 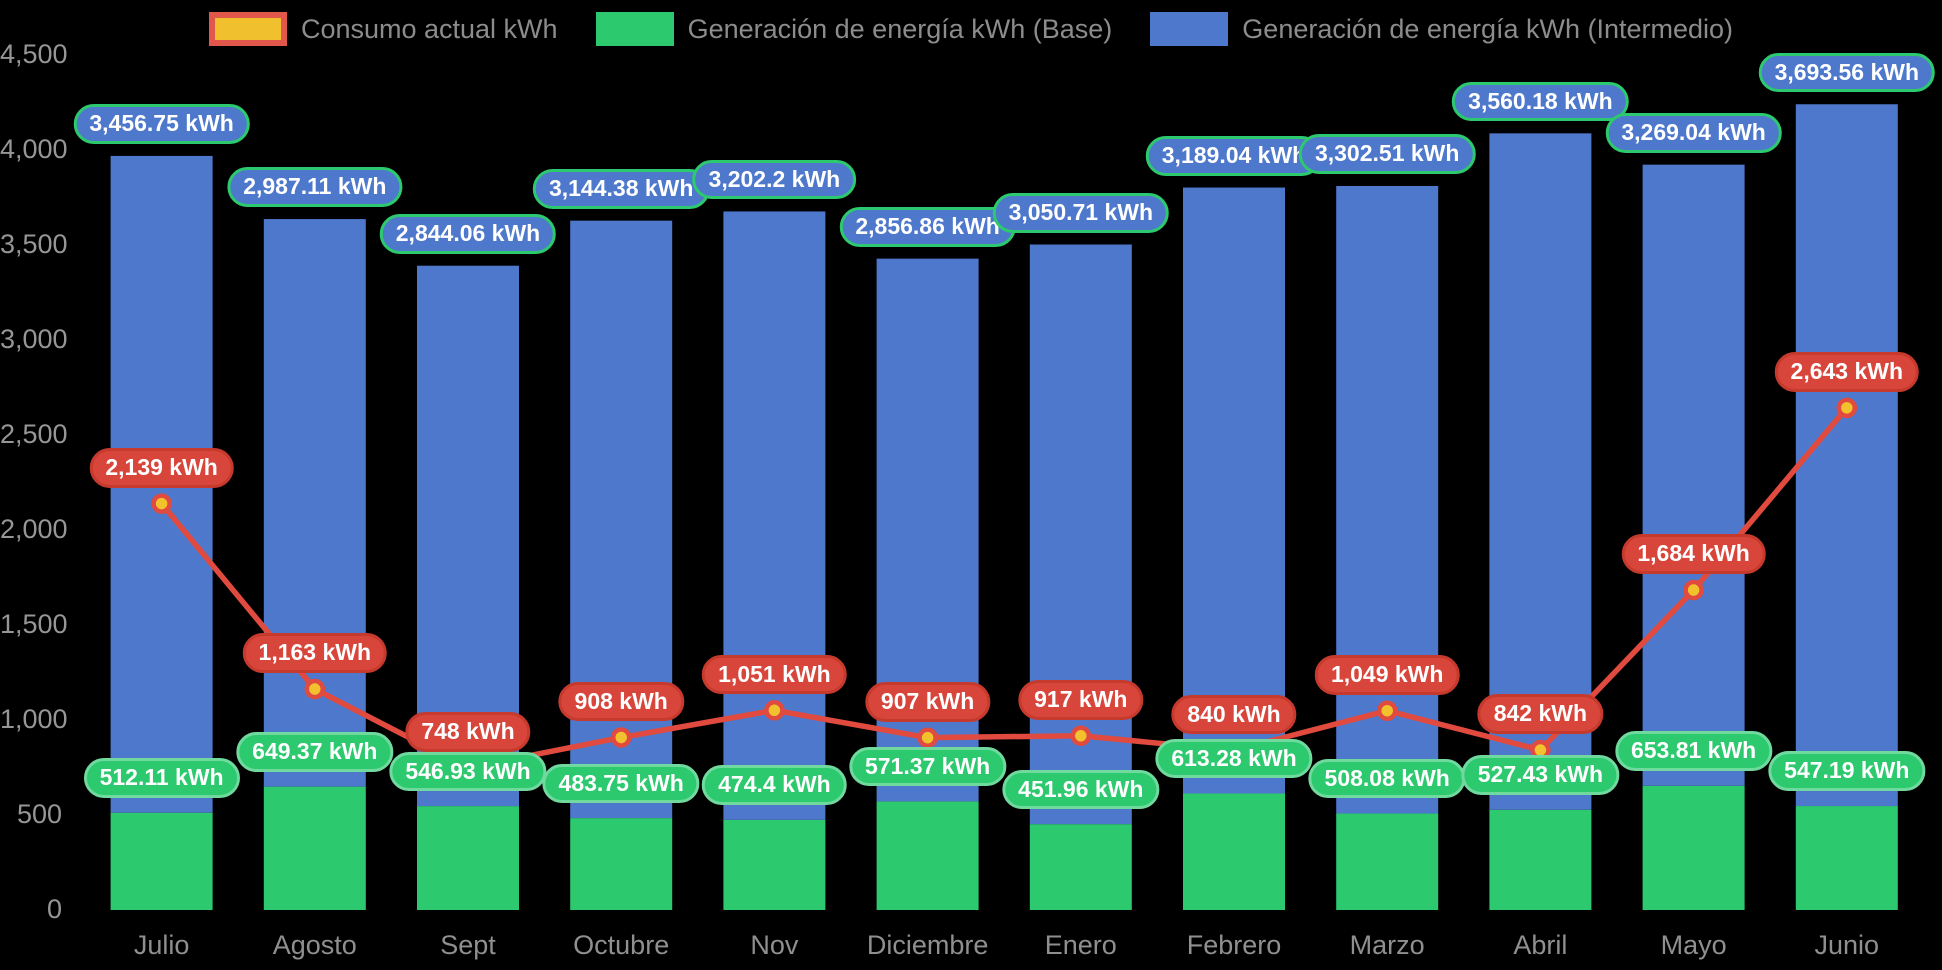 I want to click on legend-label-base: Generación de energía kWh (Base), so click(x=900, y=28).